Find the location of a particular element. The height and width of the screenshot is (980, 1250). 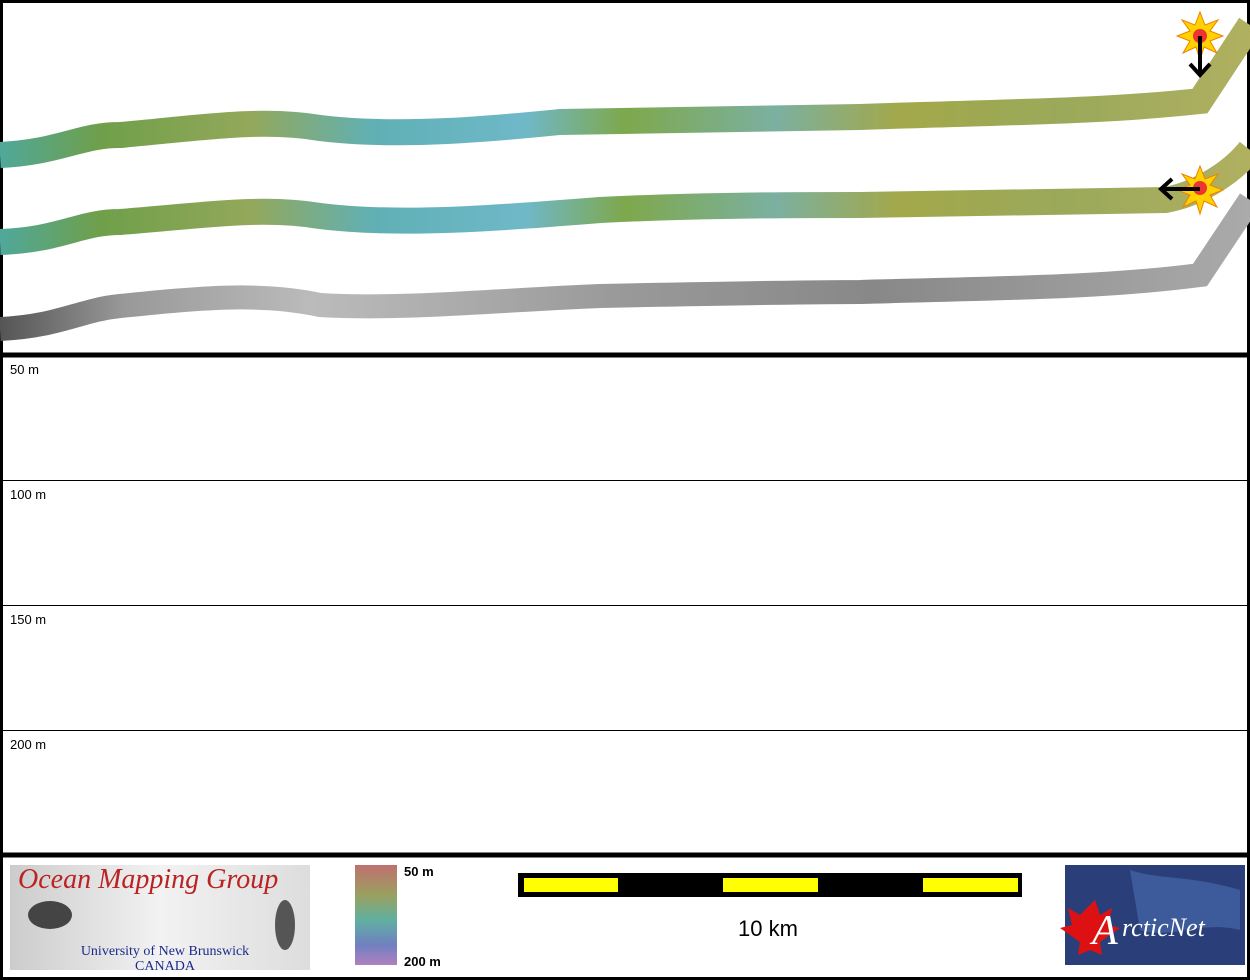

depth-colorbar is located at coordinates (376, 915).